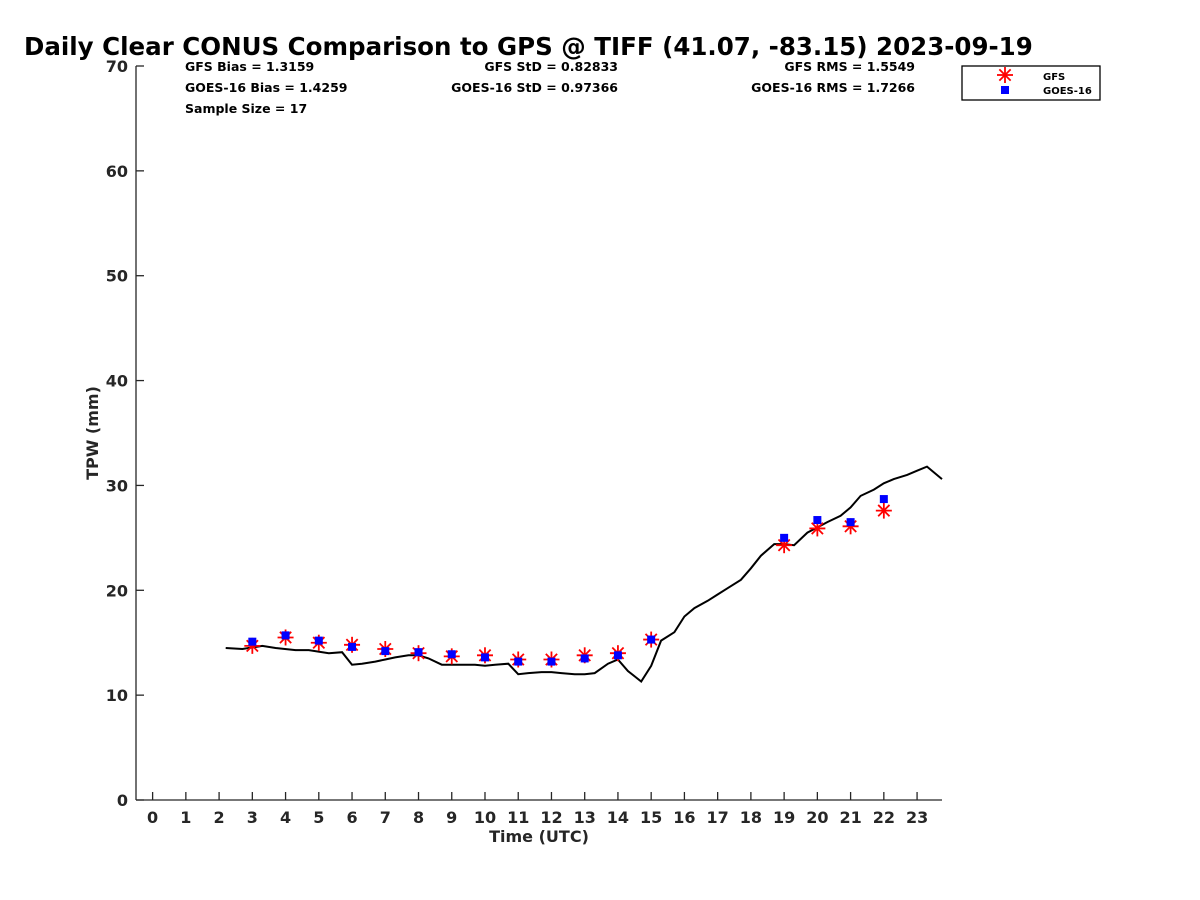 The height and width of the screenshot is (900, 1200). I want to click on x-axis-label: Time (UTC), so click(539, 836).